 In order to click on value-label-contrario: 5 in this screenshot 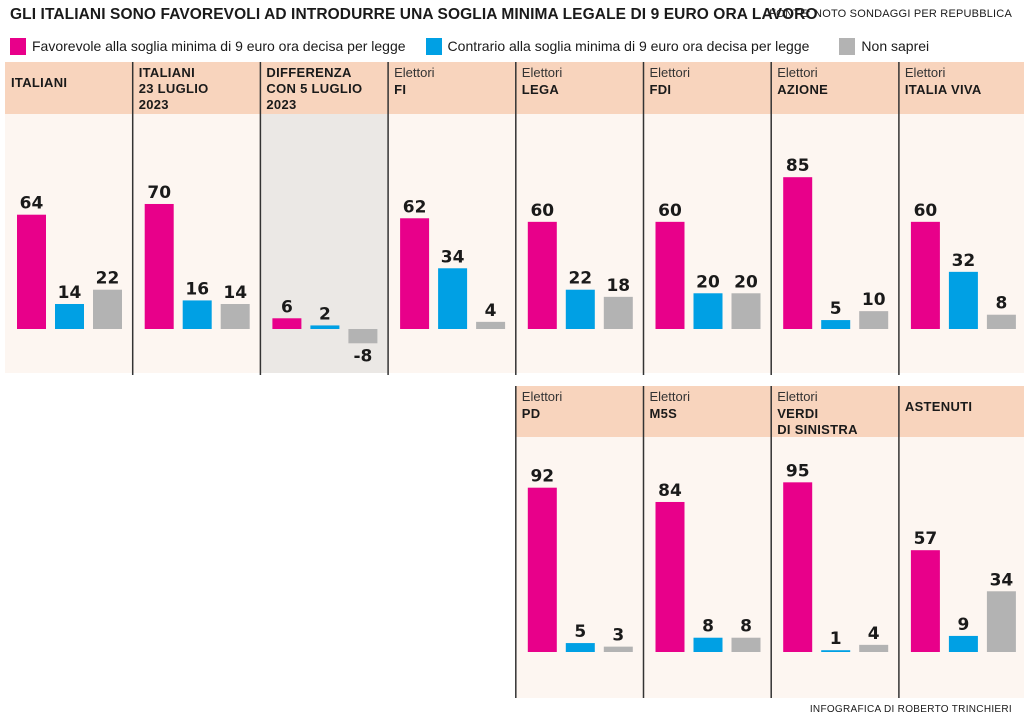, I will do `click(836, 309)`.